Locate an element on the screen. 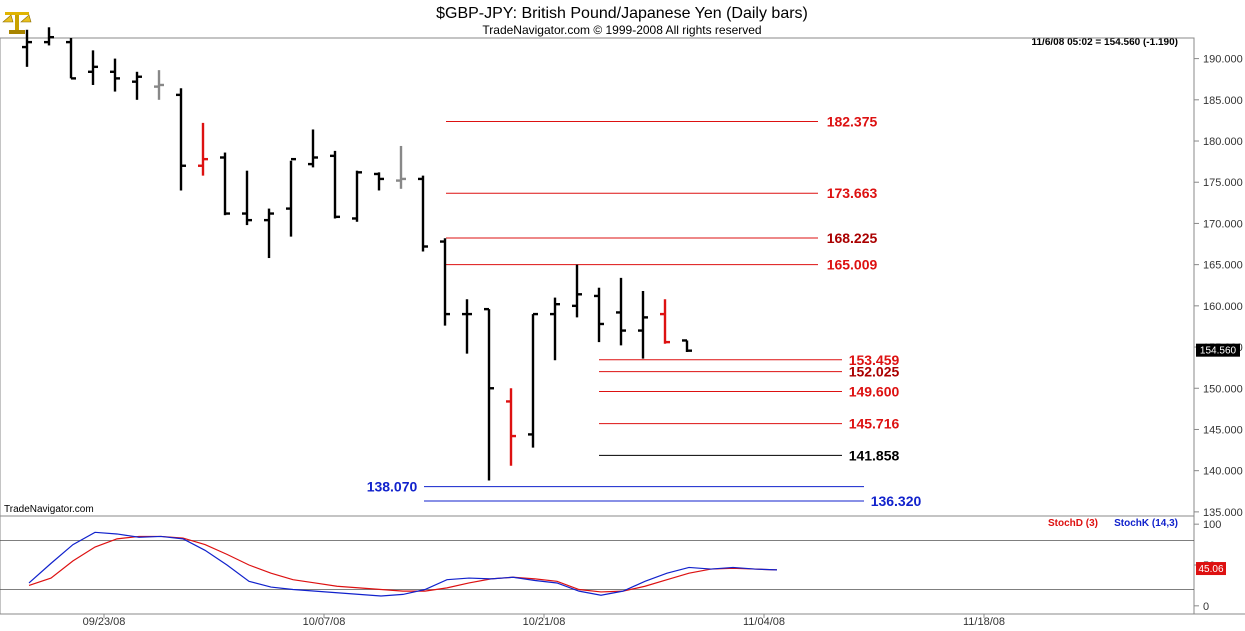 The width and height of the screenshot is (1245, 631). price-tick-label: 150.000 is located at coordinates (1223, 389).